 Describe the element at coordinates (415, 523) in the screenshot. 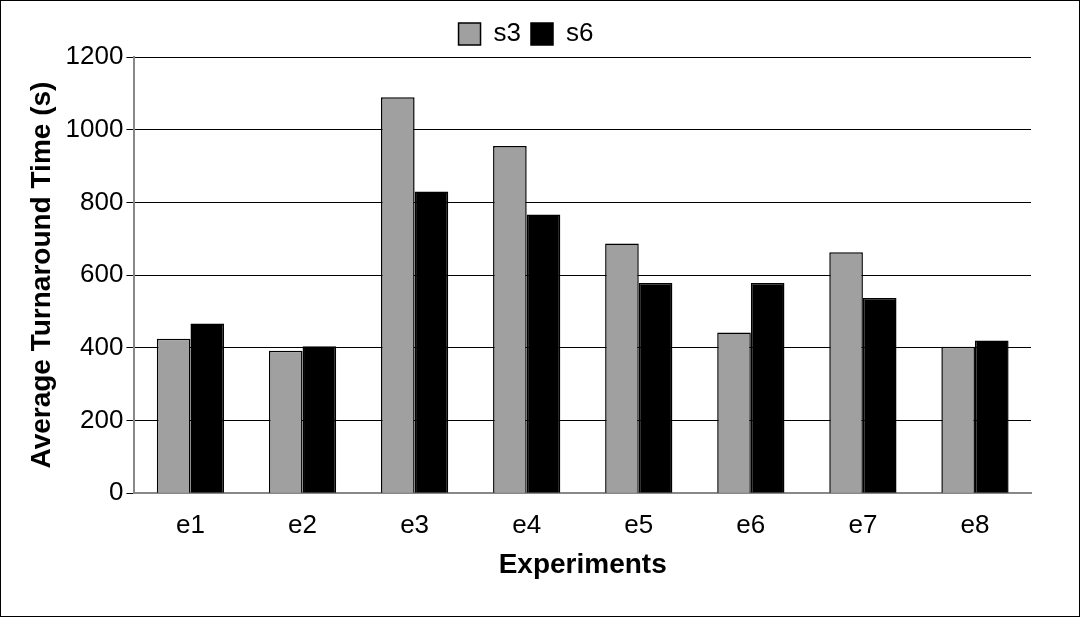

I see `x-tick-label: e3` at that location.